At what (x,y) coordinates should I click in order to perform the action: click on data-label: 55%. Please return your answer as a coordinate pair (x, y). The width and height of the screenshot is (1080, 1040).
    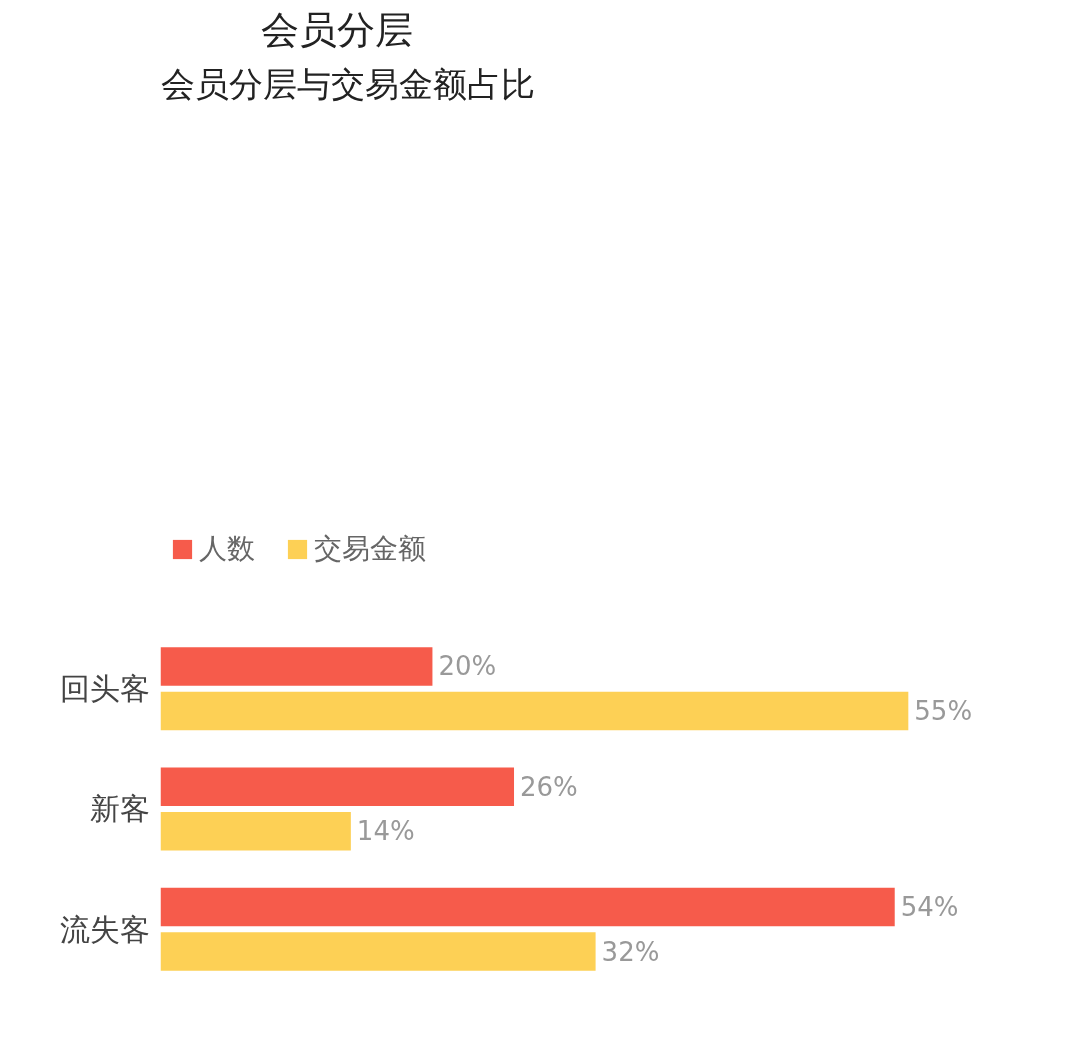
    Looking at the image, I should click on (943, 710).